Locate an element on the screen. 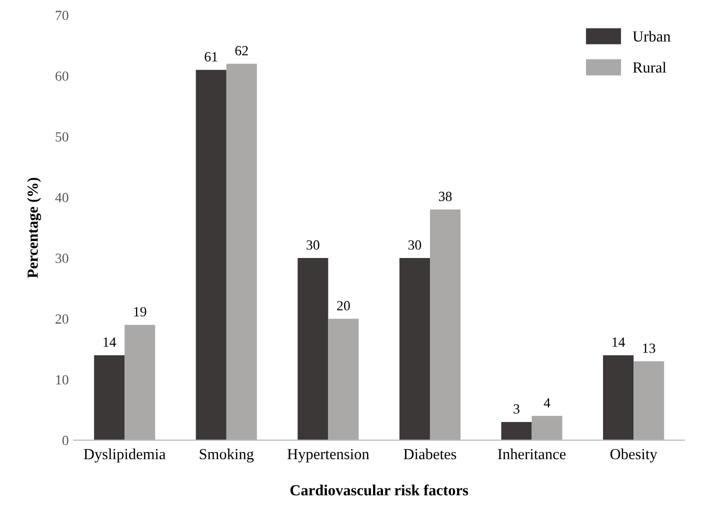 The width and height of the screenshot is (702, 506). x-tick-label: Hypertension is located at coordinates (328, 455).